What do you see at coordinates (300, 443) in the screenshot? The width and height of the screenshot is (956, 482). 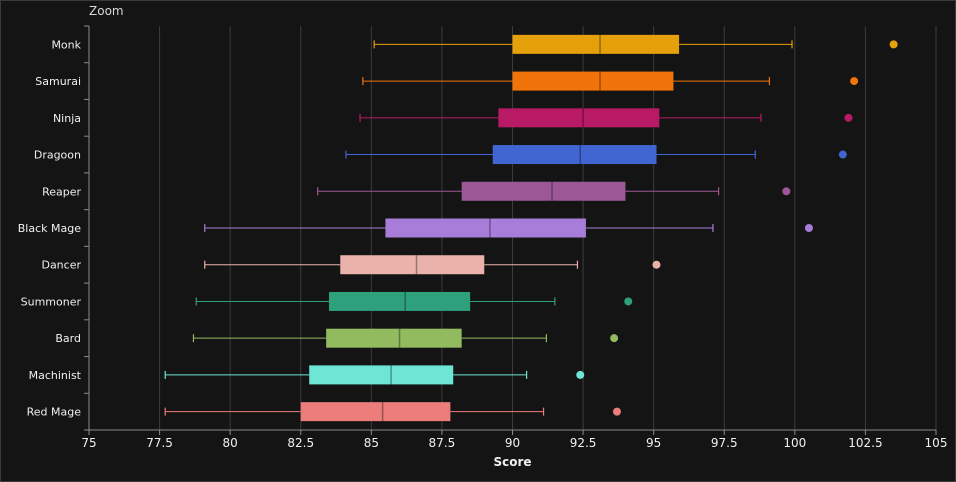 I see `x-tick-label: 82.5` at bounding box center [300, 443].